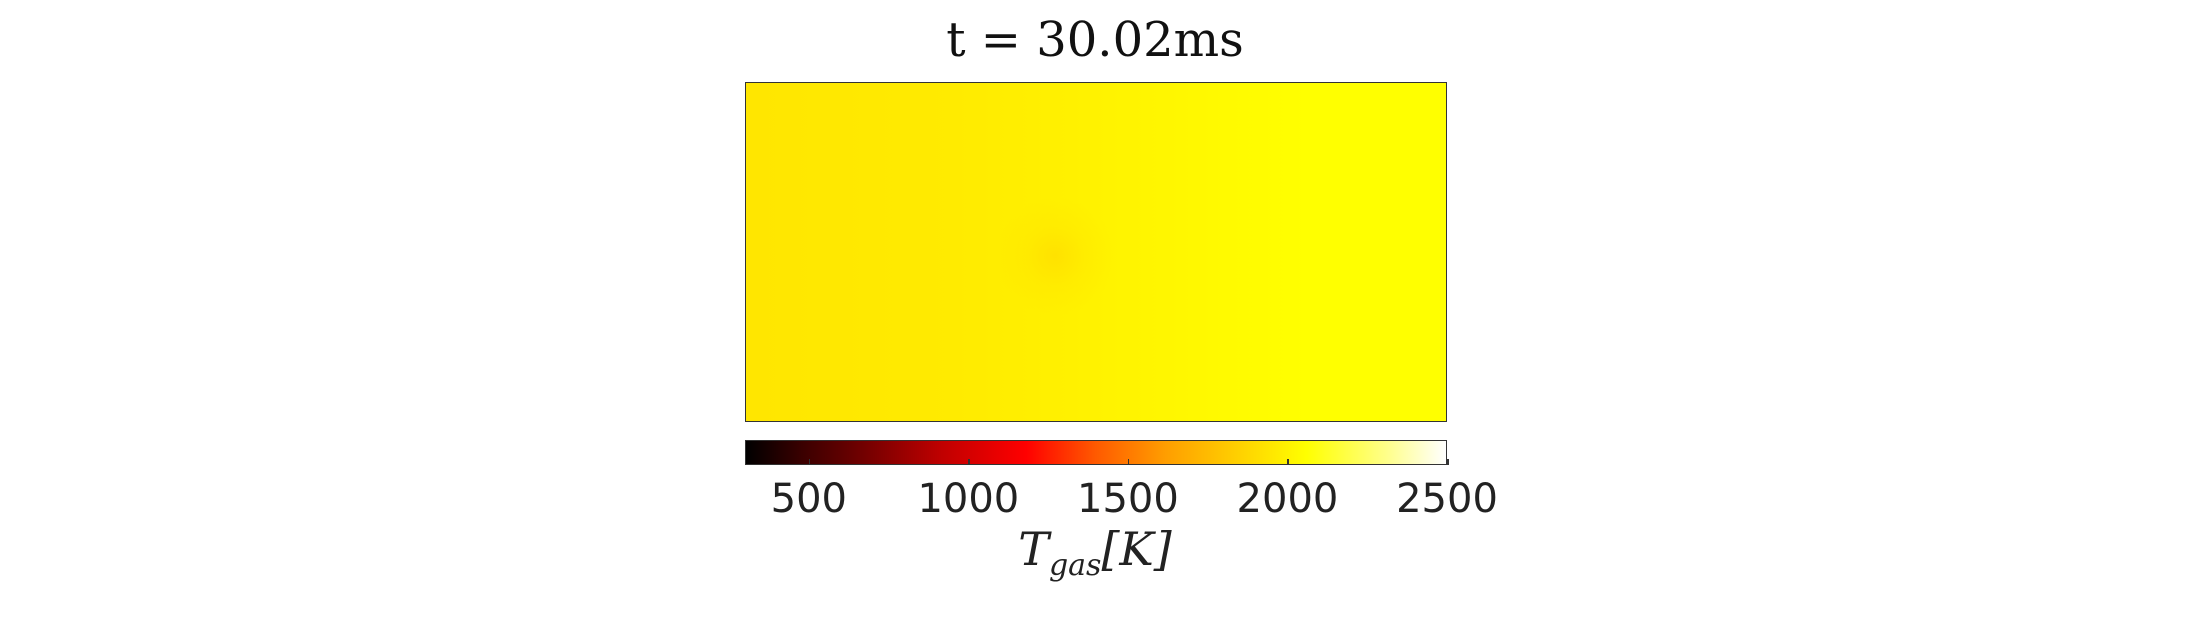 Image resolution: width=2187 pixels, height=625 pixels. I want to click on colorbar-label: Tgas[K], so click(1095, 552).